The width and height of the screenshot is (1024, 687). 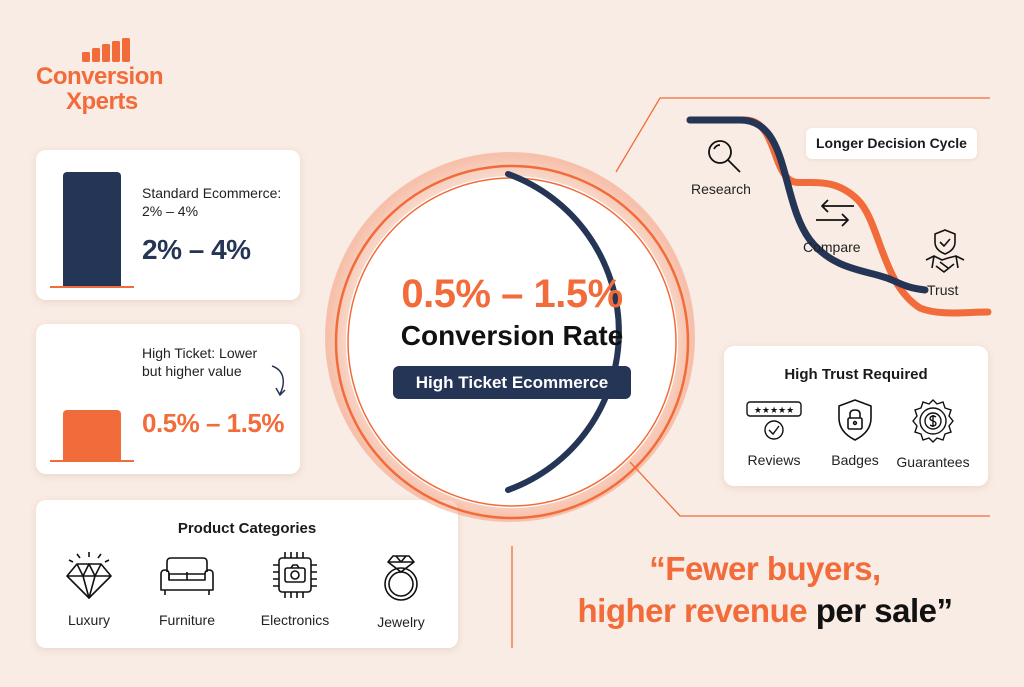 I want to click on category-label: Furniture, so click(x=187, y=620).